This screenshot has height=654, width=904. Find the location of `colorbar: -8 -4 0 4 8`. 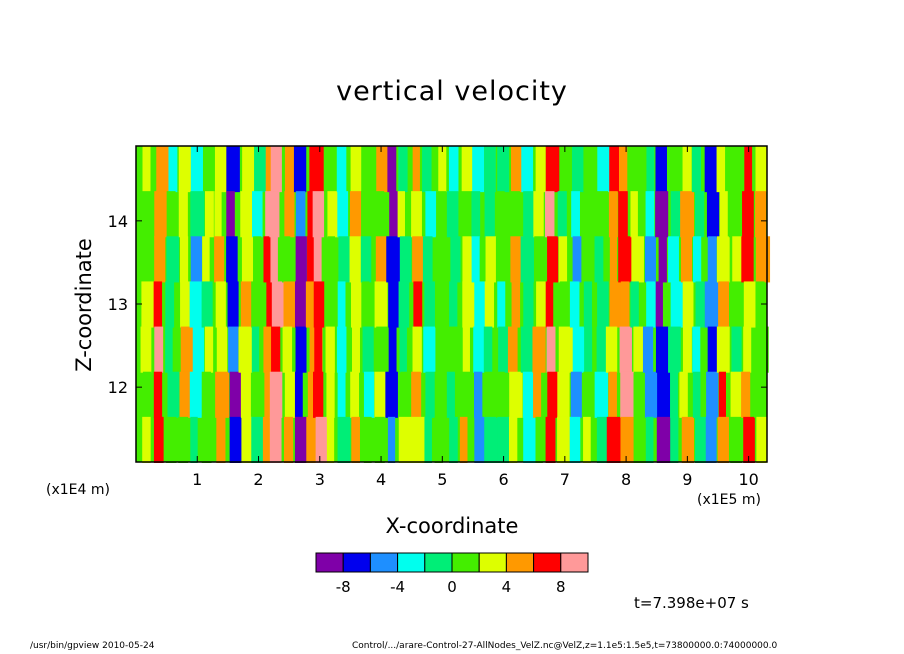

colorbar: -8 -4 0 4 8 is located at coordinates (452, 574).